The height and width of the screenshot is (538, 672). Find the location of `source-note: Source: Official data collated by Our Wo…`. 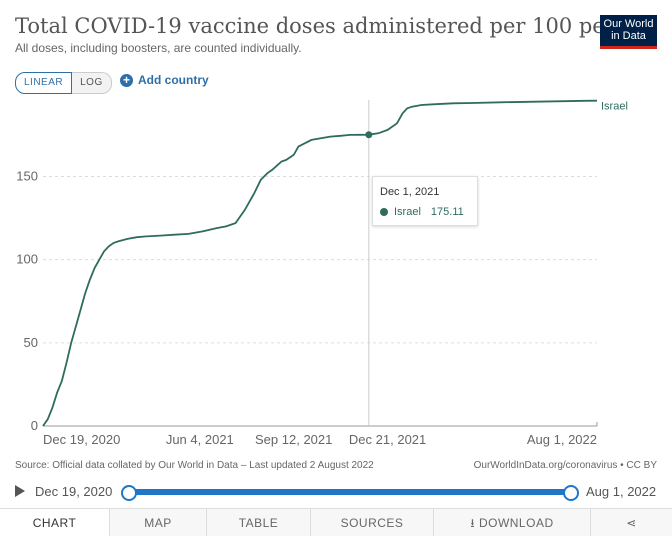

source-note: Source: Official data collated by Our Wo… is located at coordinates (194, 465).